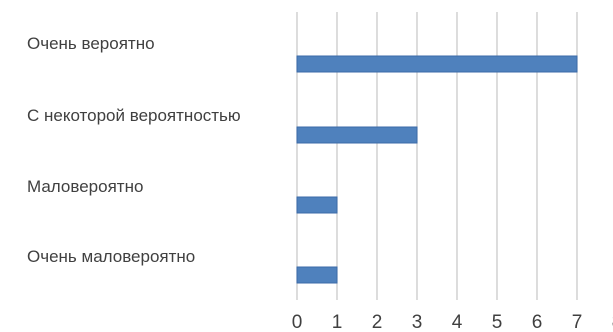 This screenshot has width=613, height=332. Describe the element at coordinates (537, 322) in the screenshot. I see `x-tick-label-6: 6` at that location.